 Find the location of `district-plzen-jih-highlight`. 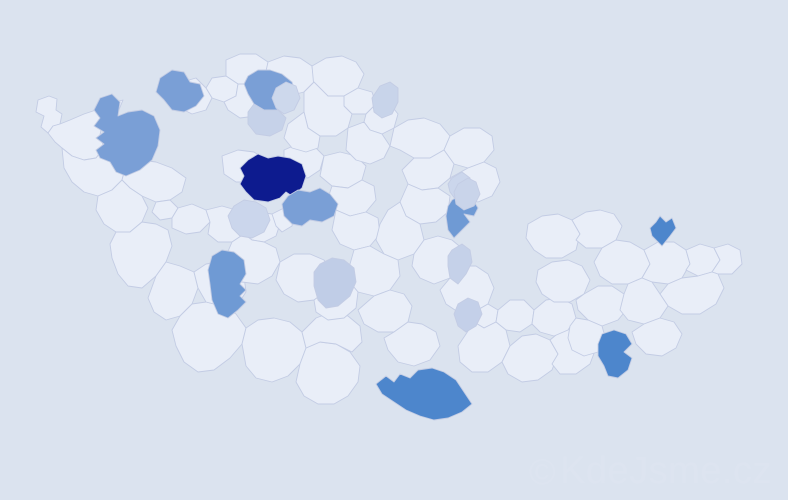

district-plzen-jih-highlight is located at coordinates (249, 219).